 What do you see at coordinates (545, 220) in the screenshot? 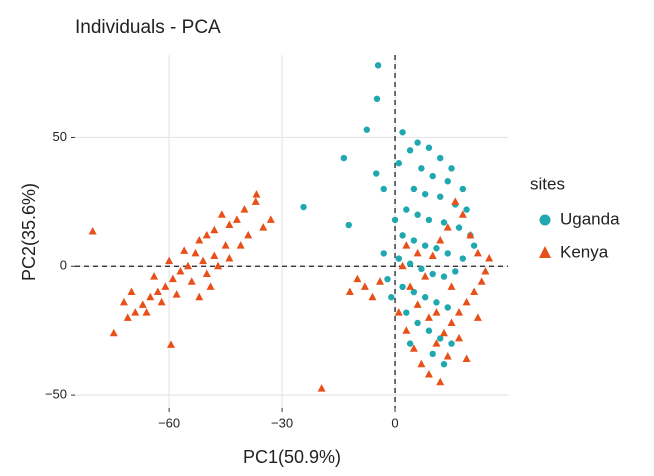
I see `legend-marker` at bounding box center [545, 220].